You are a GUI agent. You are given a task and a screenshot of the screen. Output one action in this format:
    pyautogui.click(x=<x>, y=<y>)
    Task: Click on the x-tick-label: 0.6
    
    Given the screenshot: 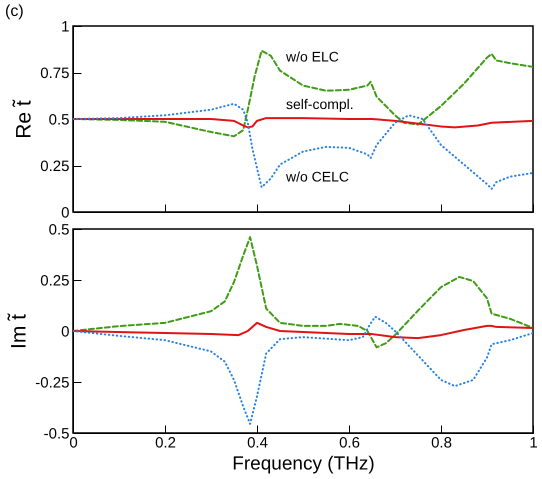 What is the action you would take?
    pyautogui.click(x=349, y=443)
    